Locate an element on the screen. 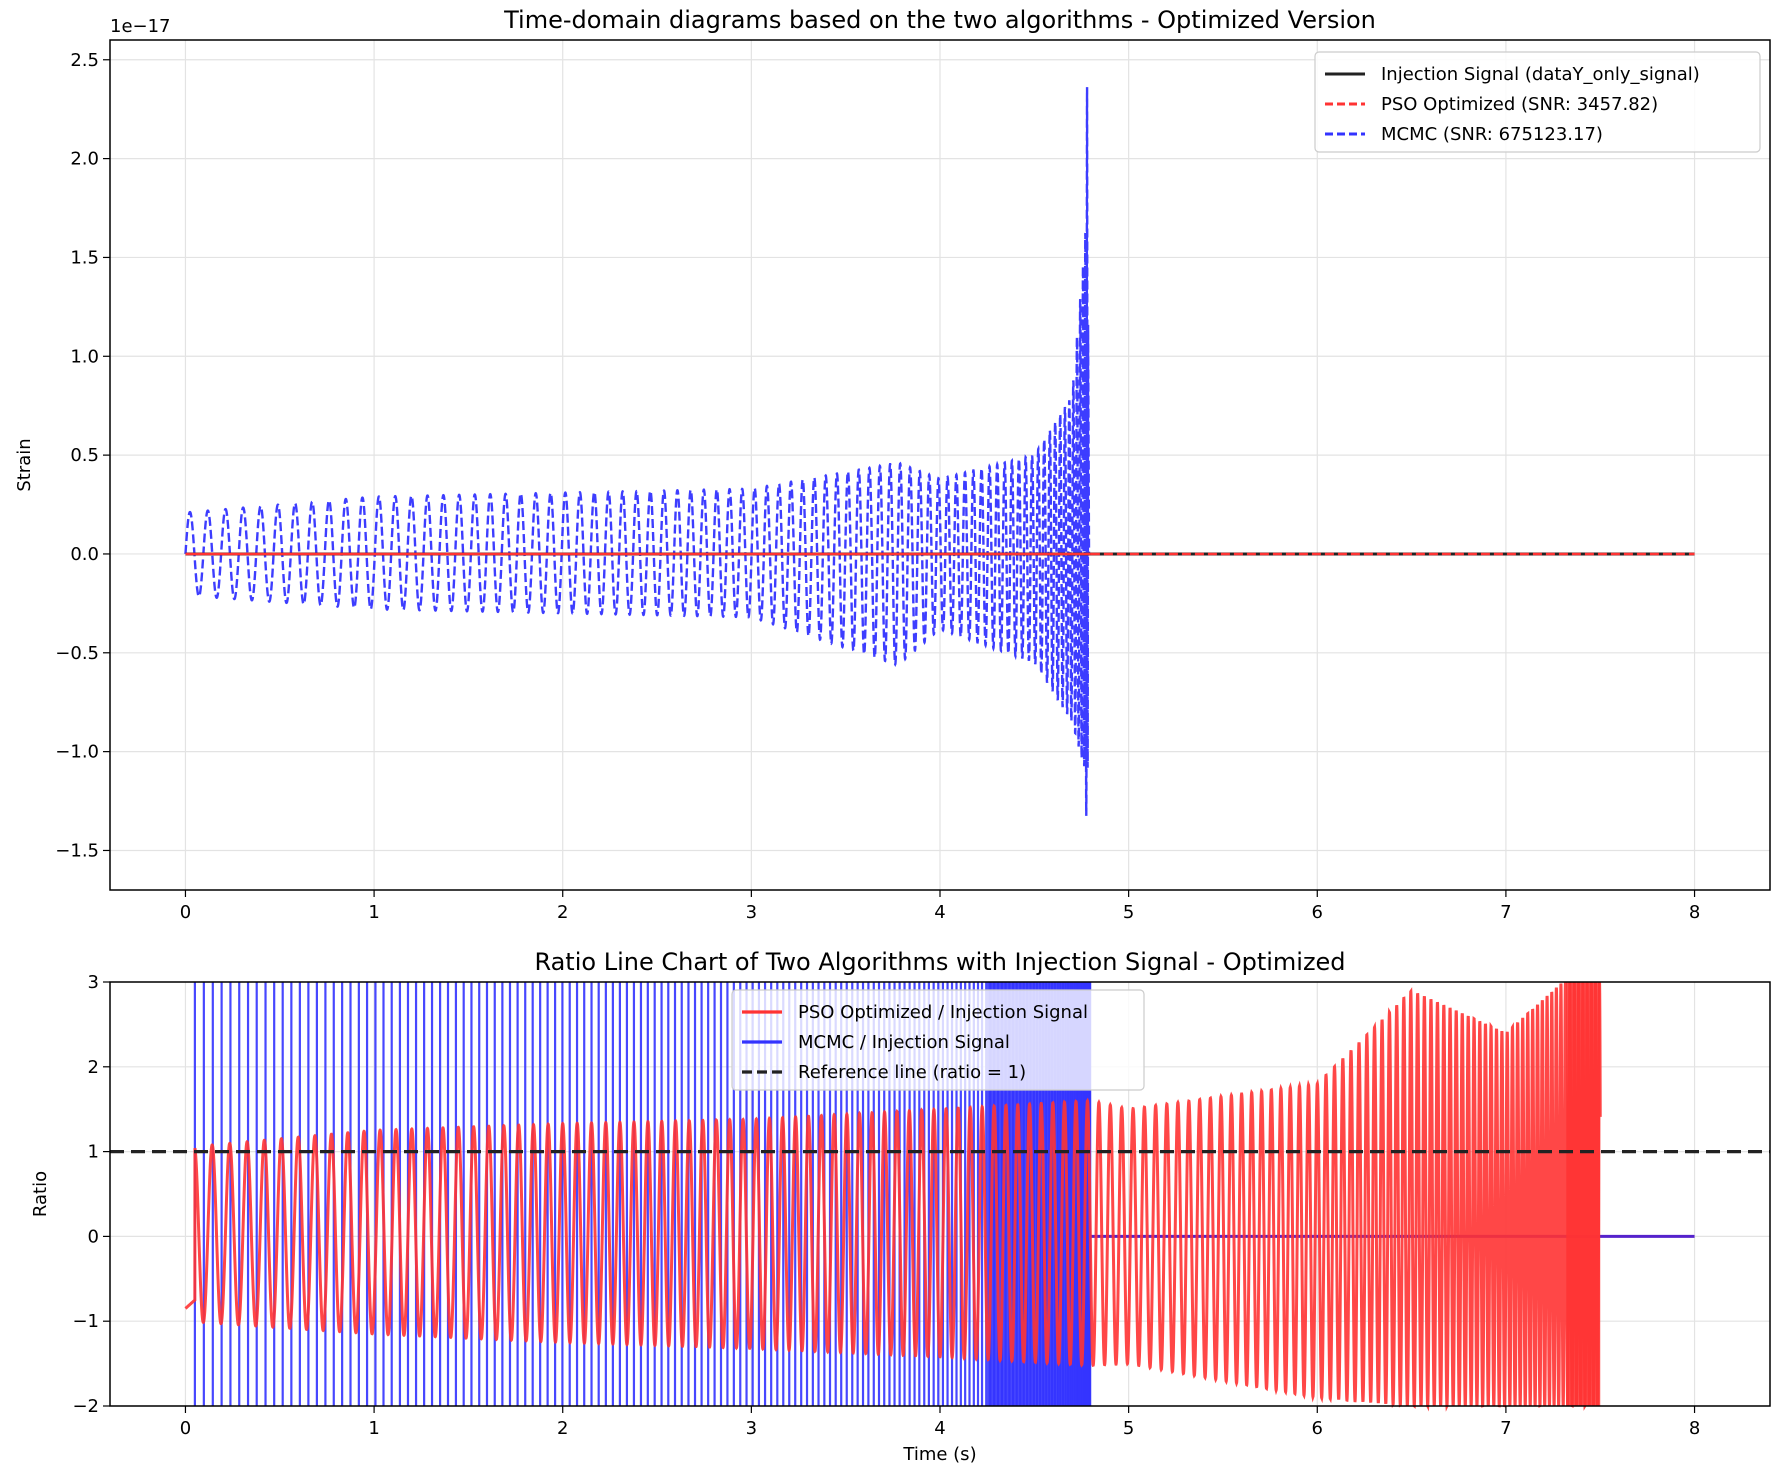 This screenshot has height=1481, width=1784. y-tick-label: 1.5 is located at coordinates (84, 257).